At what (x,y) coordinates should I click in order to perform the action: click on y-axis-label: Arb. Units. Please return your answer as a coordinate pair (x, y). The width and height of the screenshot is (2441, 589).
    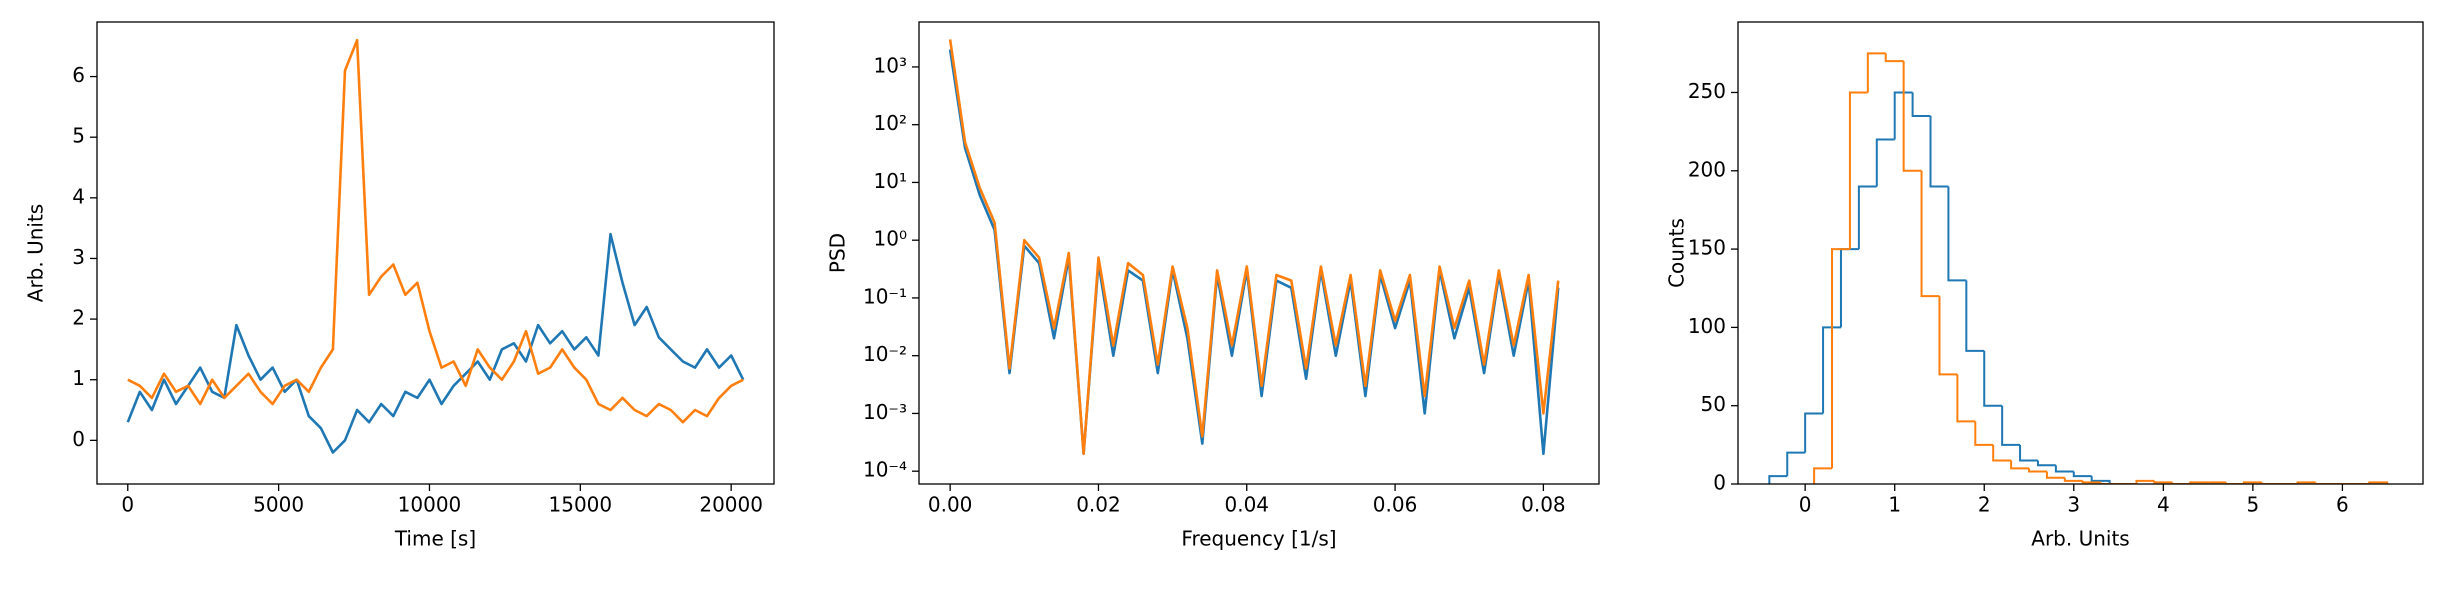
    Looking at the image, I should click on (36, 253).